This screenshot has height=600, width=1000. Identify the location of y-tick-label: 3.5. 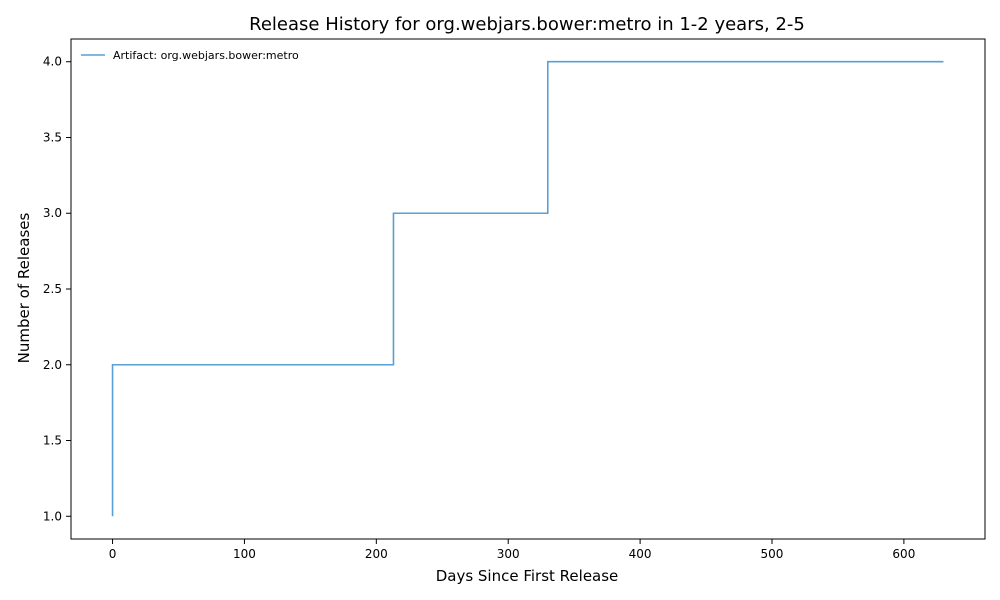
(52, 137).